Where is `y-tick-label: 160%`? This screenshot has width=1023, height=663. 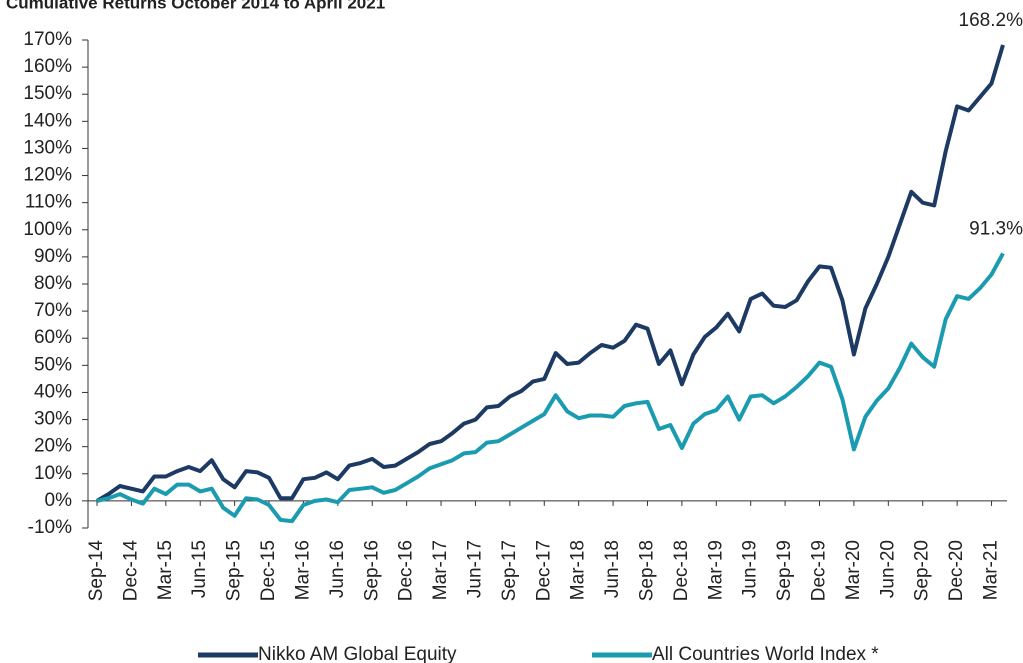
y-tick-label: 160% is located at coordinates (47, 66).